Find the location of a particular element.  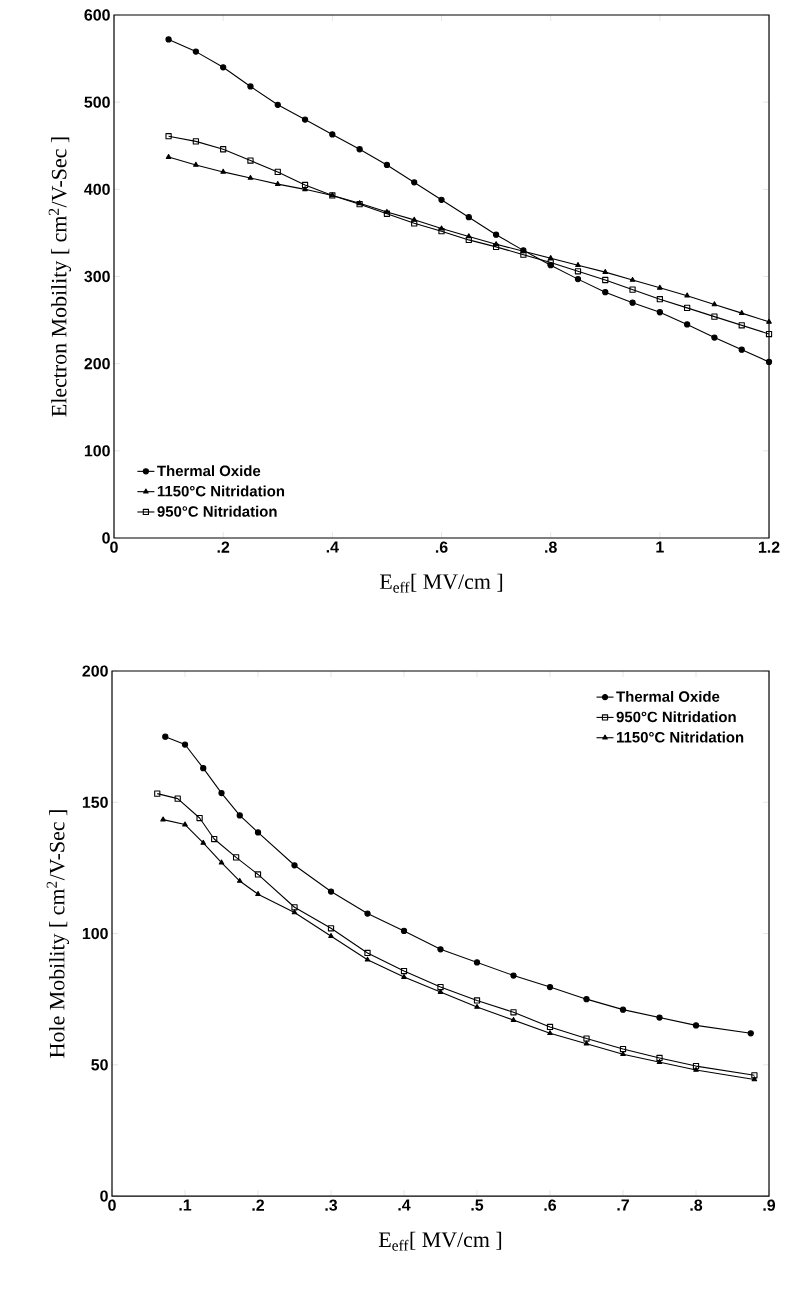

x-tick-label: 1.2 is located at coordinates (769, 547).